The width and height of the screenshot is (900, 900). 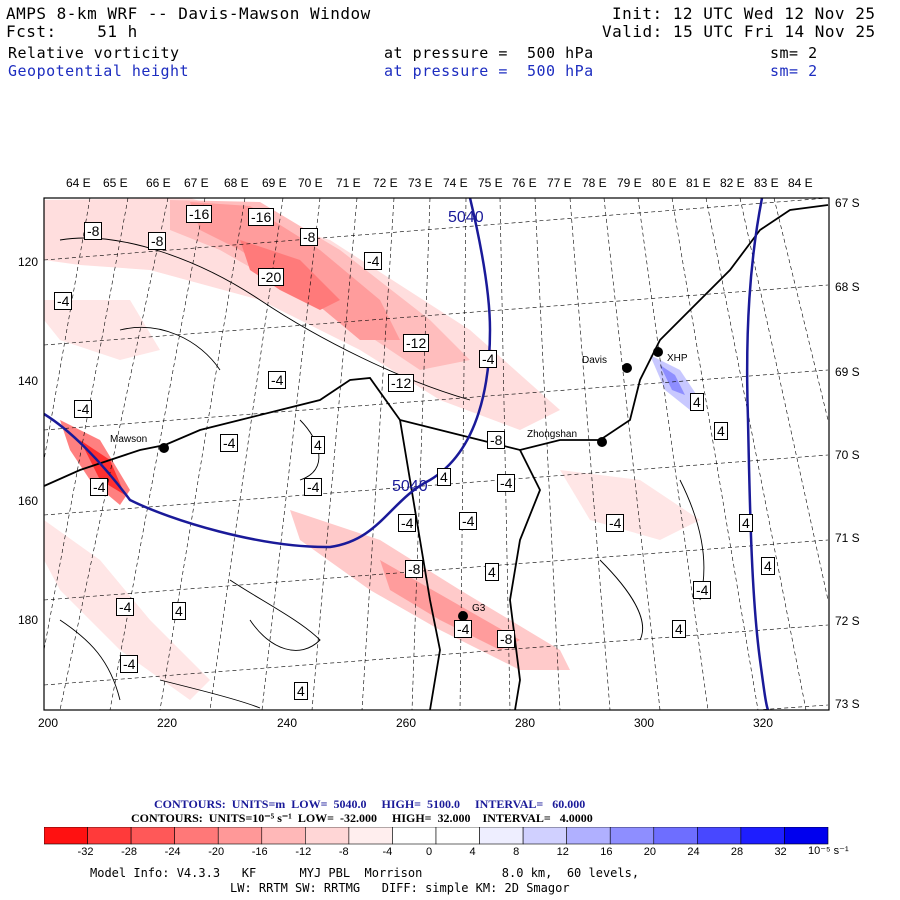 I want to click on vorticity-label: -12, so click(x=401, y=383).